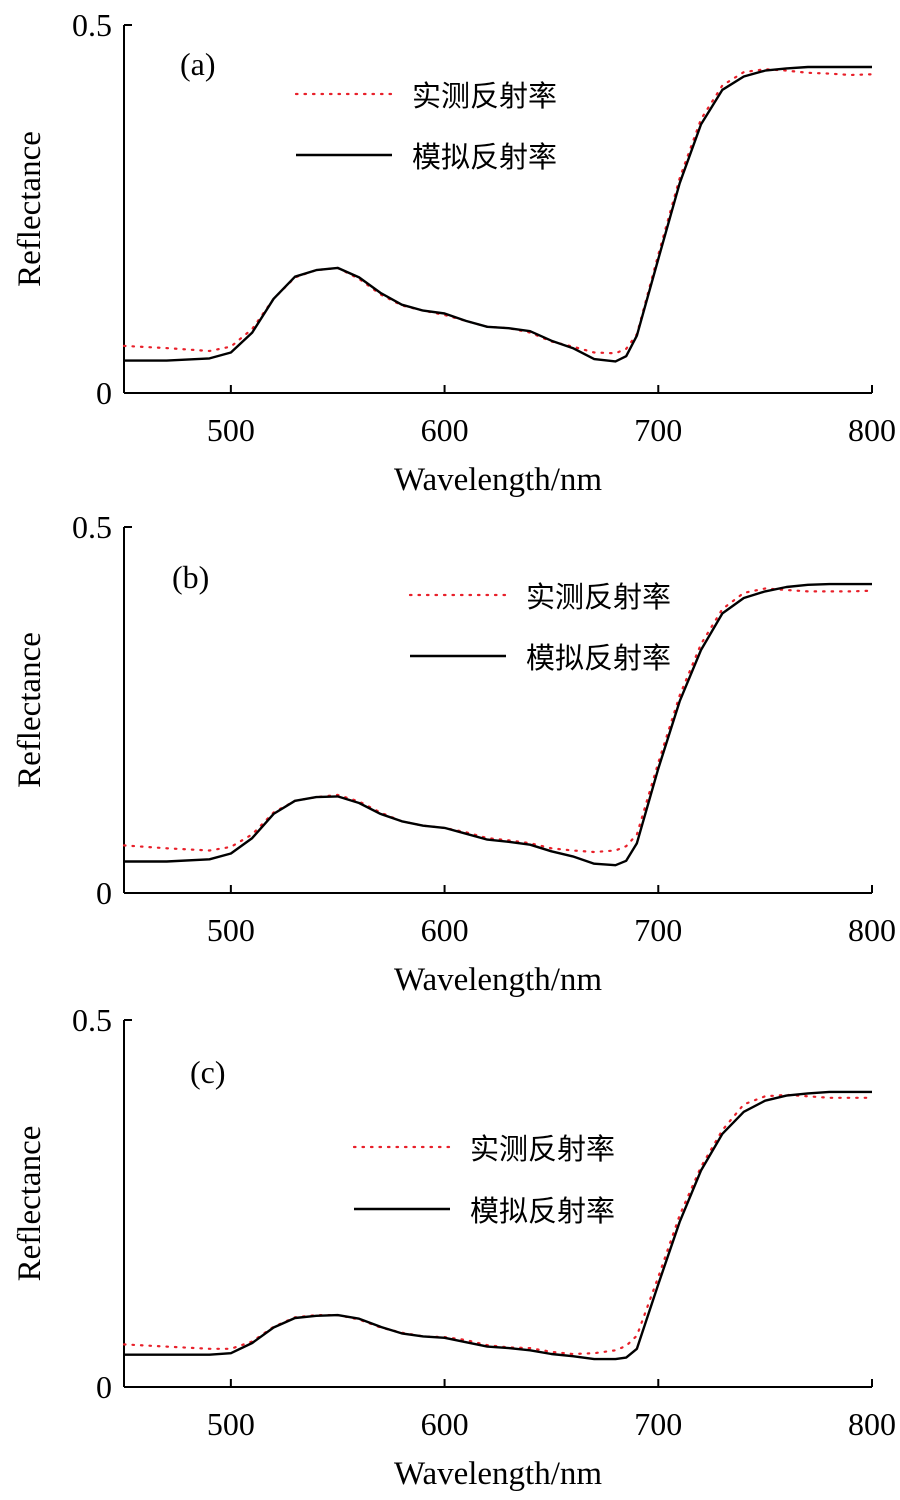 This screenshot has width=900, height=1500. Describe the element at coordinates (498, 720) in the screenshot. I see `measured-reflectance-line` at that location.